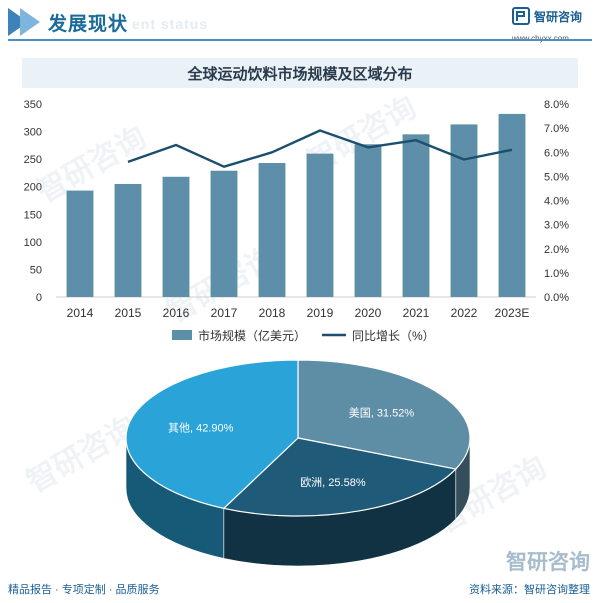  Describe the element at coordinates (33, 215) in the screenshot. I see `left-tick-label: 150` at that location.